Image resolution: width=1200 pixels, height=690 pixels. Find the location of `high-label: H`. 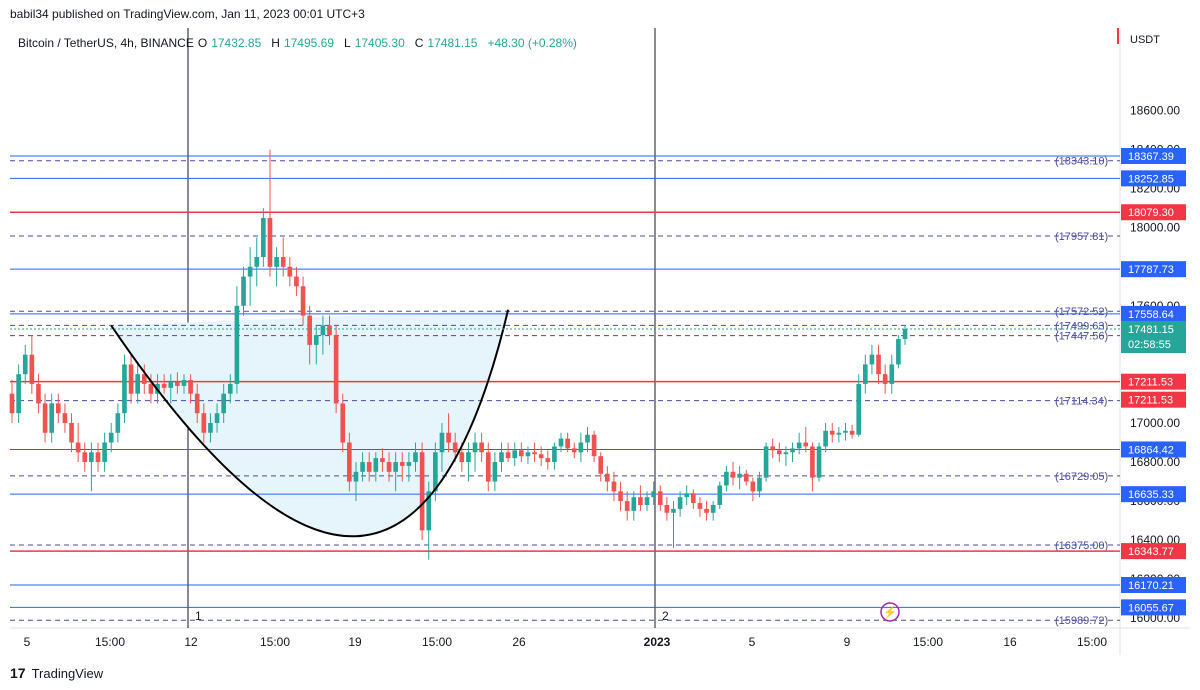

high-label: H is located at coordinates (275, 43).